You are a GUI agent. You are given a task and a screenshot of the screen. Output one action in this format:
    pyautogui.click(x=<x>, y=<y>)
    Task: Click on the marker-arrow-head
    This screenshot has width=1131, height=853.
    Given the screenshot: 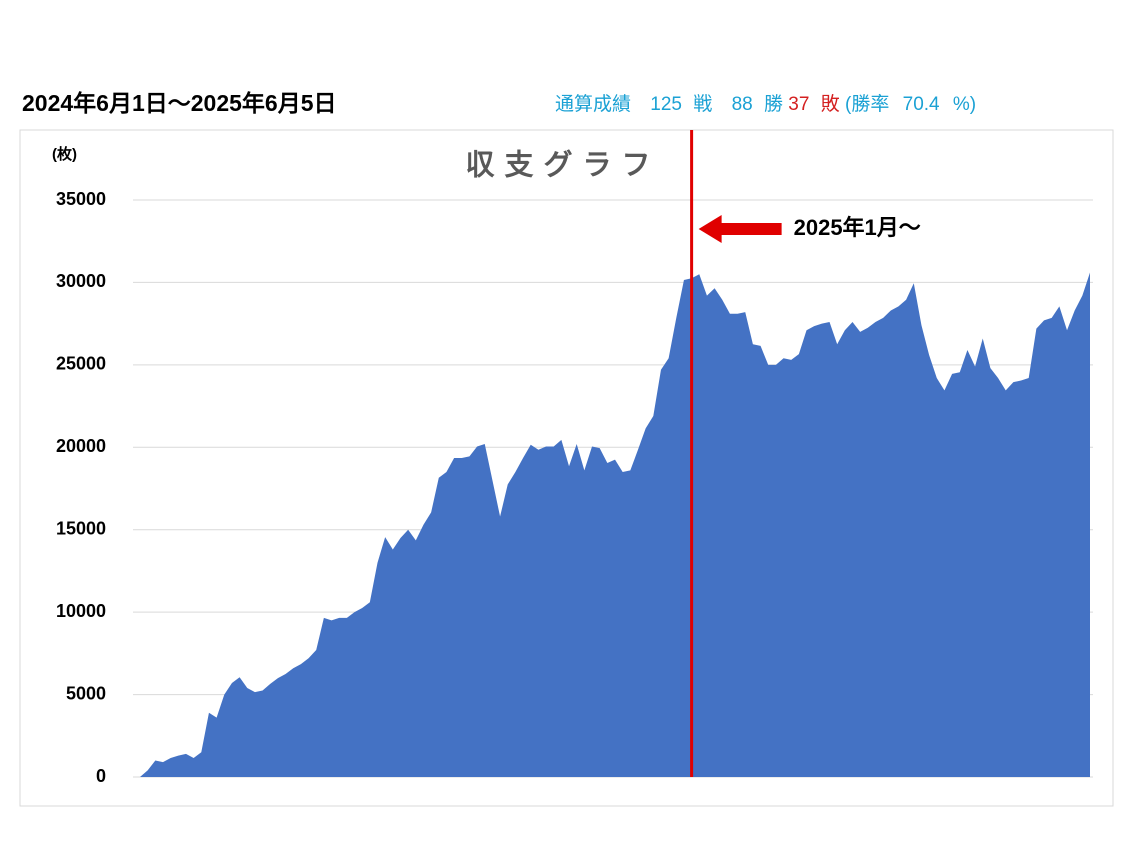 What is the action you would take?
    pyautogui.click(x=710, y=229)
    